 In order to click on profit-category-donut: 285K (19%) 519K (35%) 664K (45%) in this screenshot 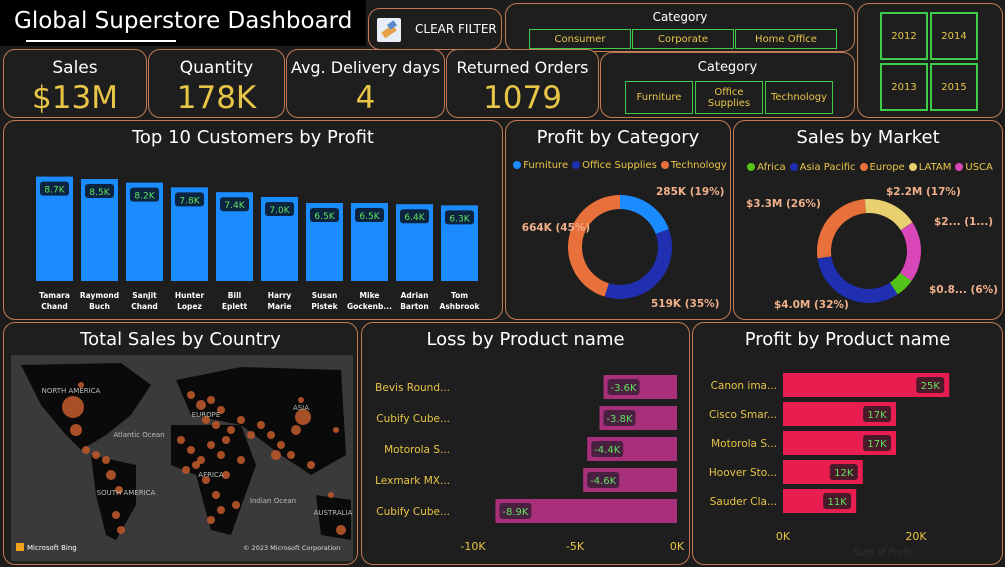, I will do `click(623, 248)`.